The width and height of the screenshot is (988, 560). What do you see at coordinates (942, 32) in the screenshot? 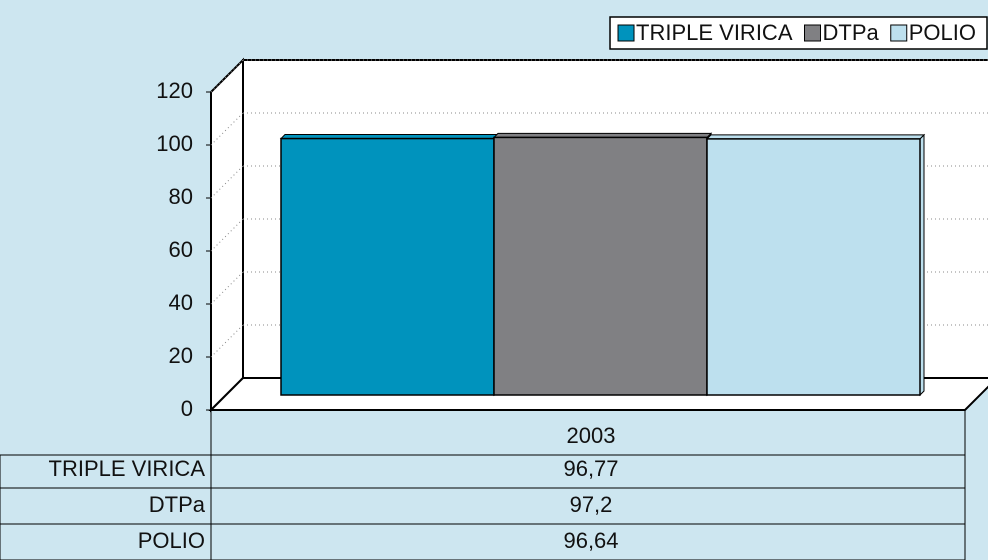
I see `legend-label: POLIO` at bounding box center [942, 32].